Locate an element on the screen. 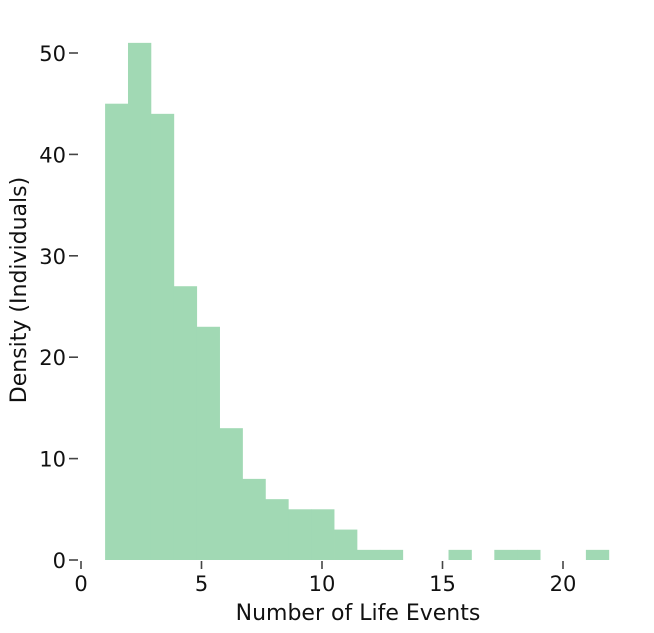 This screenshot has height=633, width=654. x-tick-label: 15 is located at coordinates (442, 584).